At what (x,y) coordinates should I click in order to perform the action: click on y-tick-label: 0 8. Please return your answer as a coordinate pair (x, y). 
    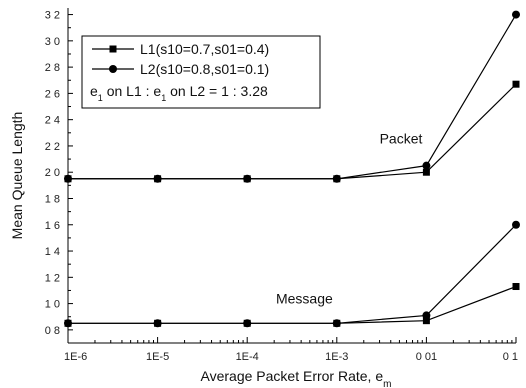
    Looking at the image, I should click on (52, 331).